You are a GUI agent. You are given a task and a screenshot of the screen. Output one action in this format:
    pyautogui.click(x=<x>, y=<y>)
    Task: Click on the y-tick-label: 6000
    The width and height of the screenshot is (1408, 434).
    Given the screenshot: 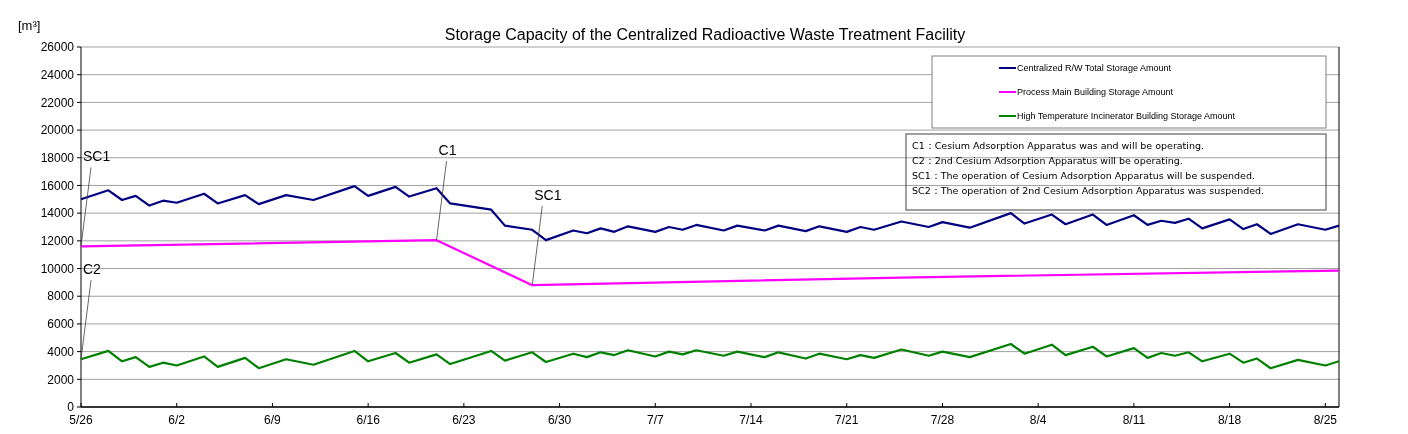 What is the action you would take?
    pyautogui.click(x=61, y=324)
    